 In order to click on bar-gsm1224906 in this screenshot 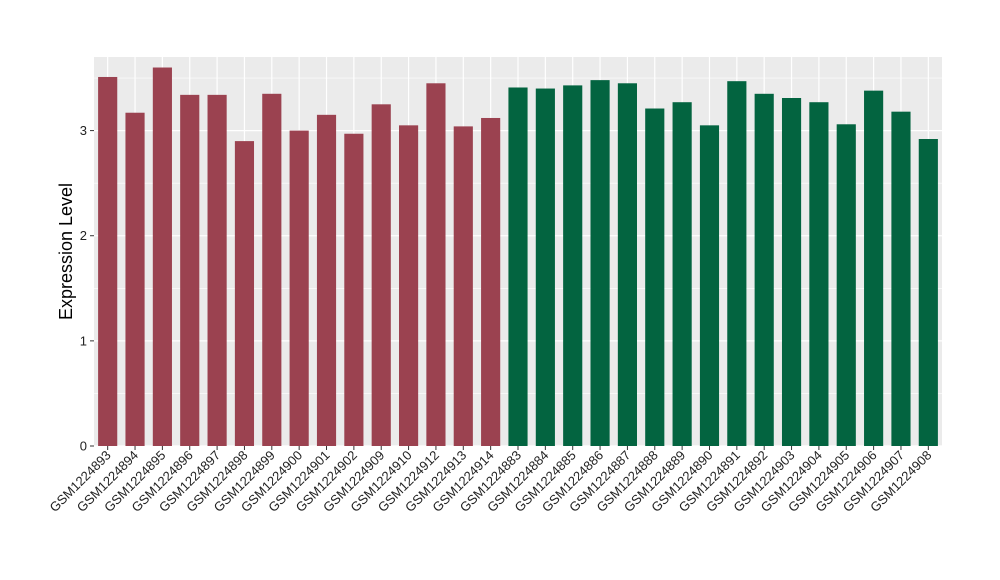, I will do `click(874, 268)`.